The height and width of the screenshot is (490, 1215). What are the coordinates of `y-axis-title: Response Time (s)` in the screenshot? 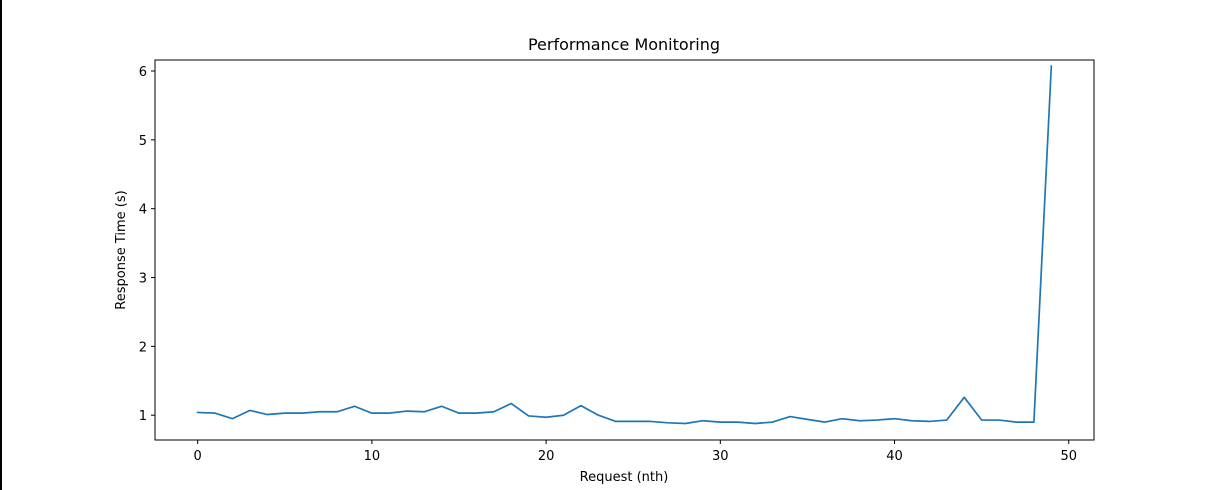 It's located at (121, 249).